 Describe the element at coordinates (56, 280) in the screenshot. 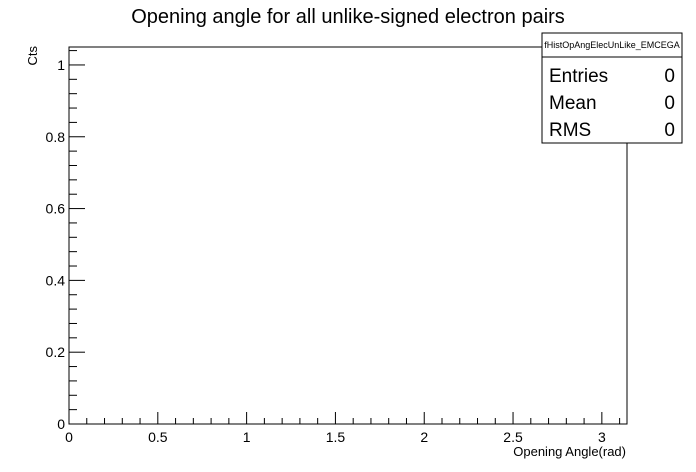

I see `y-tick-label: 0.4` at that location.